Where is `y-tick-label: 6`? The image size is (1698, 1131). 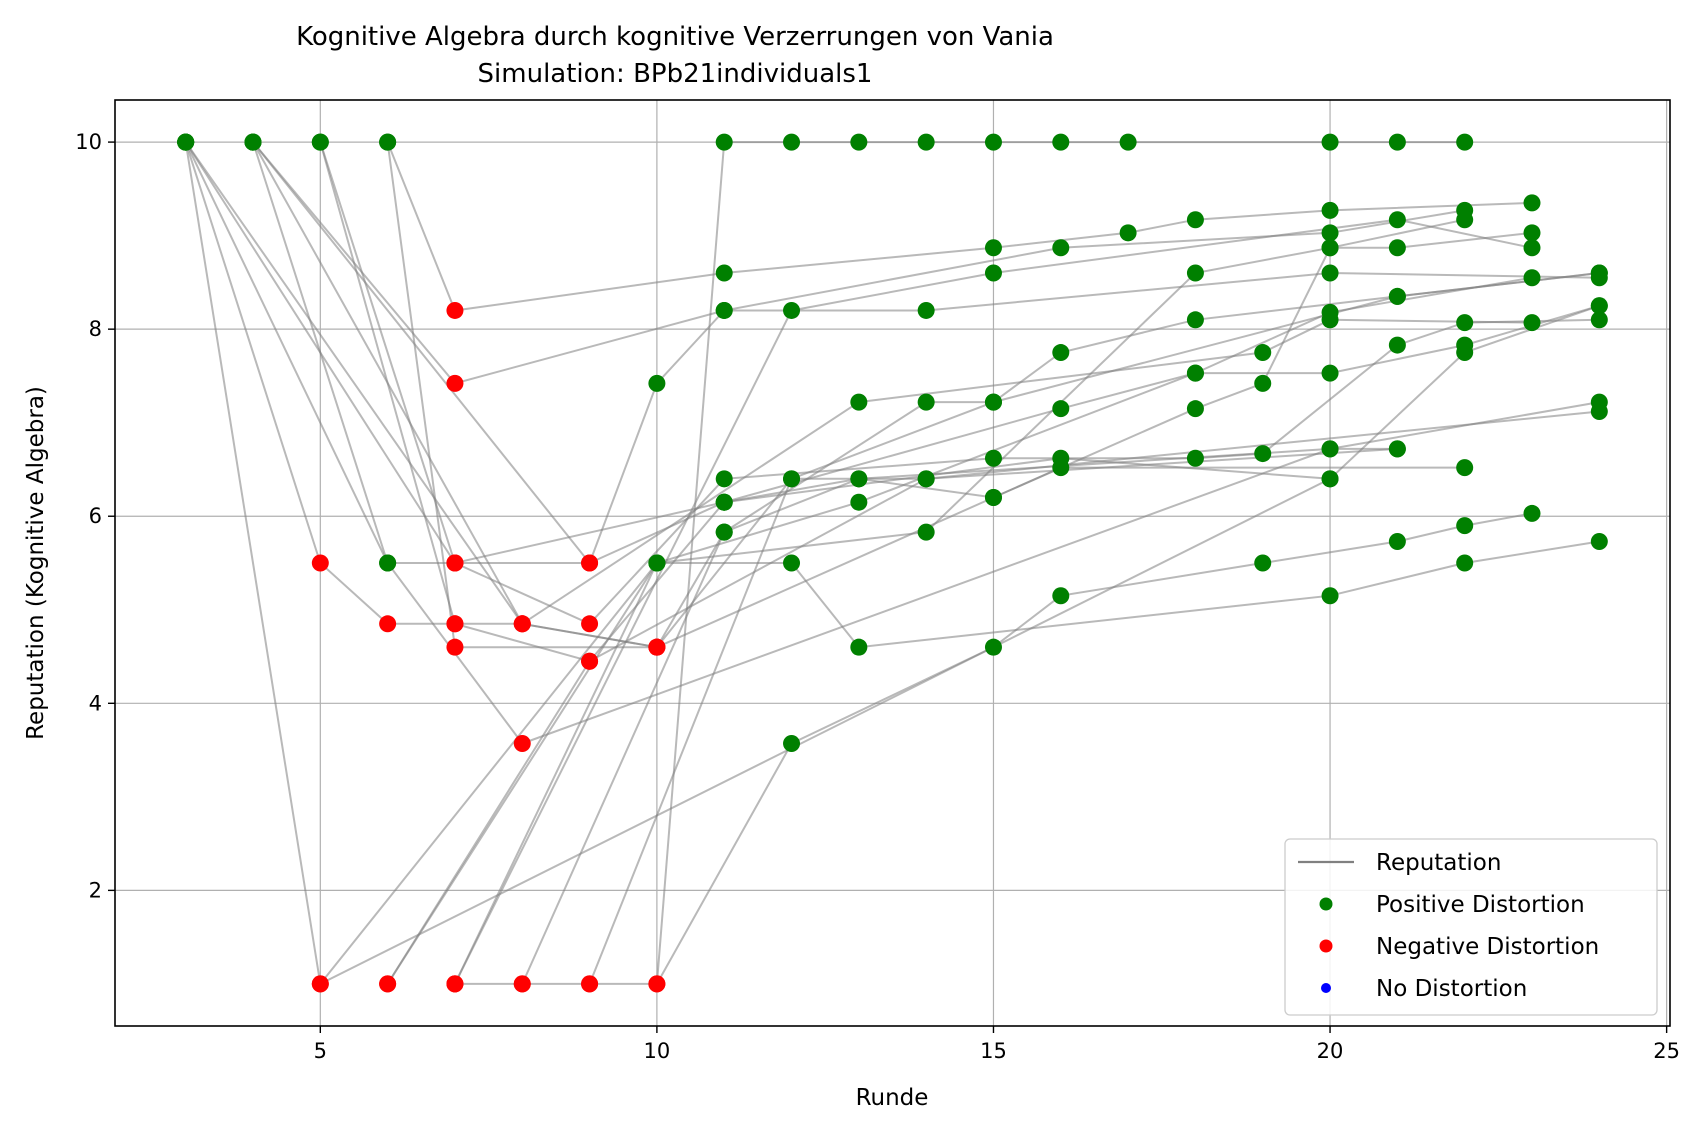 y-tick-label: 6 is located at coordinates (95, 516).